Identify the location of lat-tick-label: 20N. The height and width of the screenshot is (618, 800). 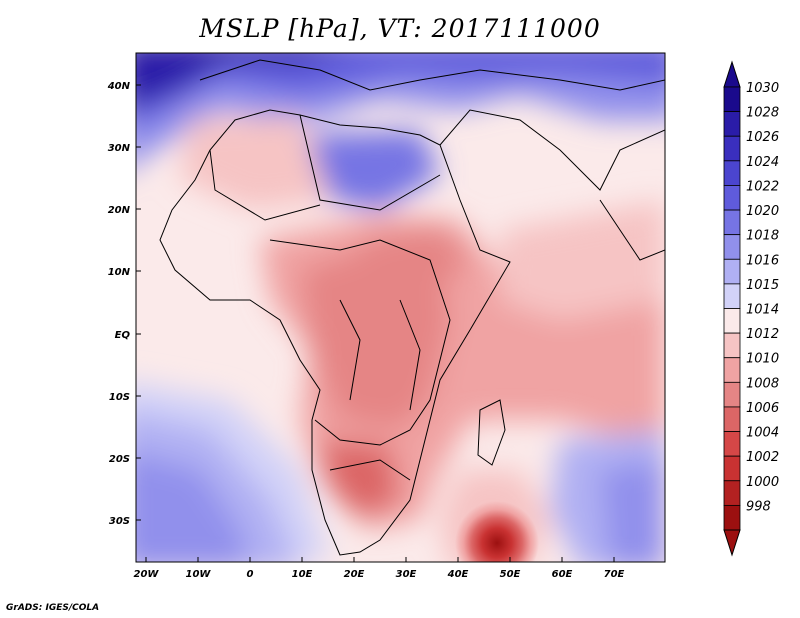
(119, 210).